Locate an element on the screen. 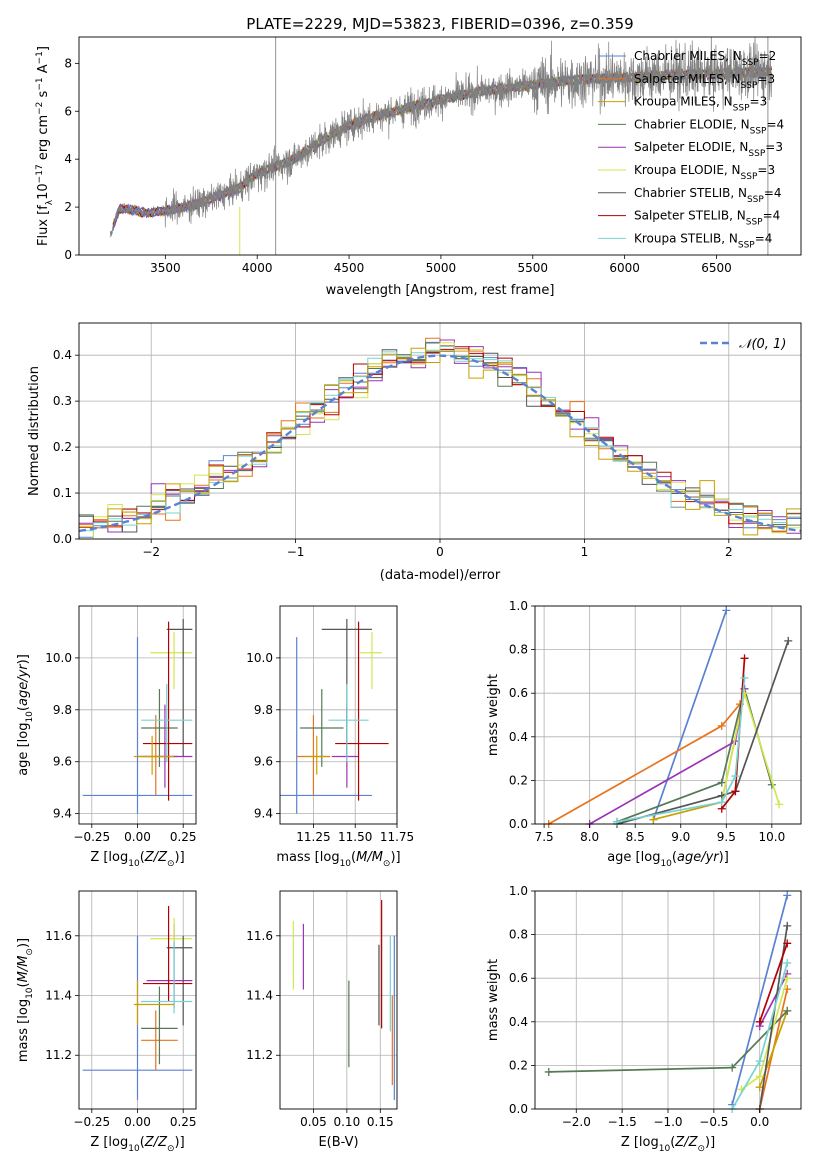  y-tick-label: 0.4 is located at coordinates (62, 355).